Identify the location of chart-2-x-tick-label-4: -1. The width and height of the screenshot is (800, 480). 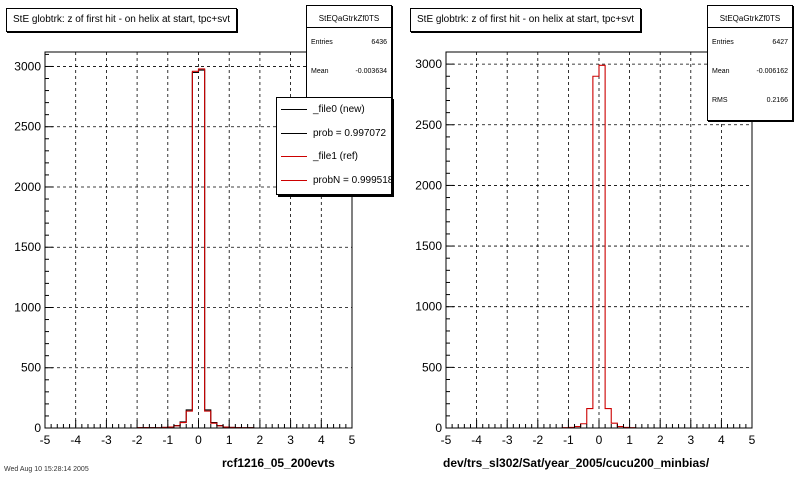
(568, 440).